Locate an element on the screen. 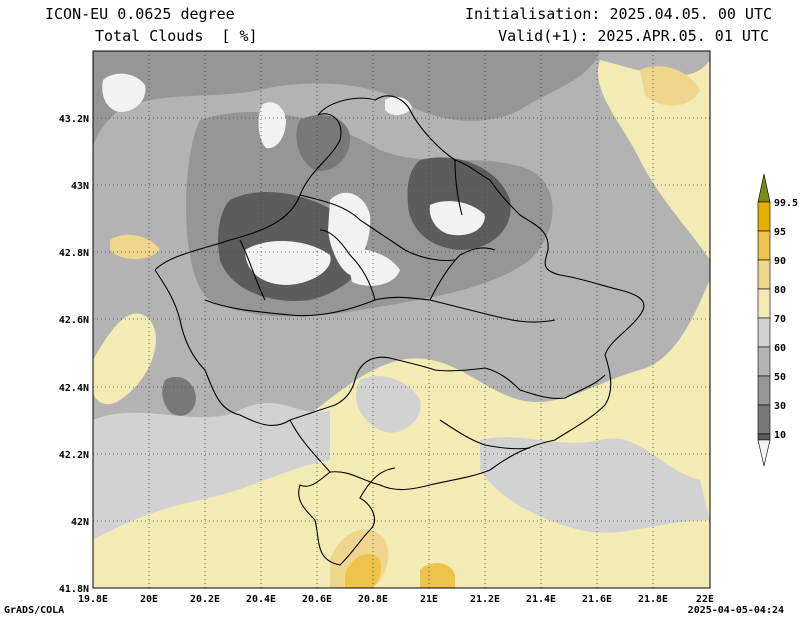 The height and width of the screenshot is (618, 800). lat-tick: 43N is located at coordinates (80, 186).